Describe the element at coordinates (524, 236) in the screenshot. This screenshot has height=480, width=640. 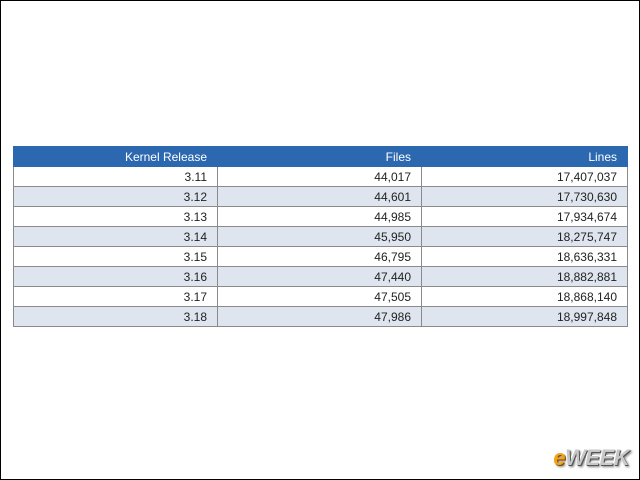
I see `cell-lines: 18,275,747` at that location.